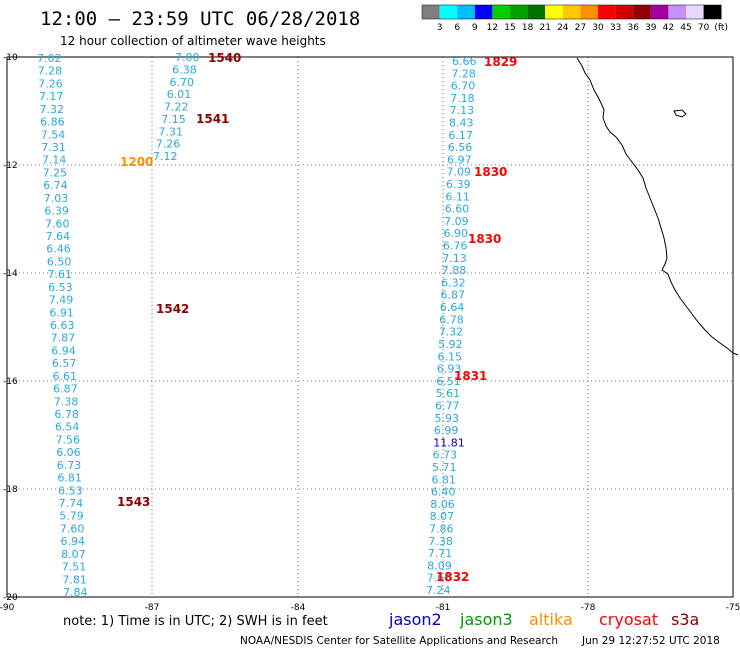 This screenshot has height=650, width=740. What do you see at coordinates (461, 123) in the screenshot?
I see `wave-height-value: 8.43` at bounding box center [461, 123].